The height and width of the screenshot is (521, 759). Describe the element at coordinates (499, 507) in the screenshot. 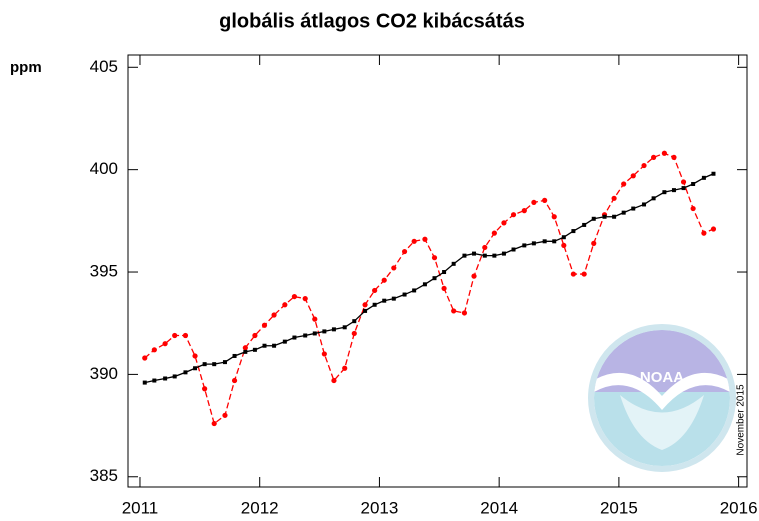

I see `x-tick-label: 2014` at that location.